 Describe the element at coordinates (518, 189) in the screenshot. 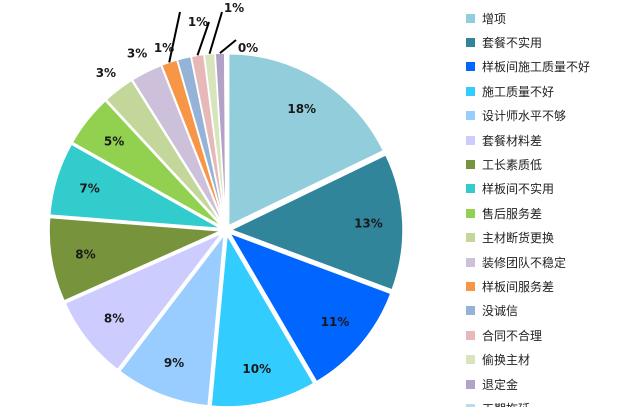

I see `legend-label: 样板间不实用` at that location.